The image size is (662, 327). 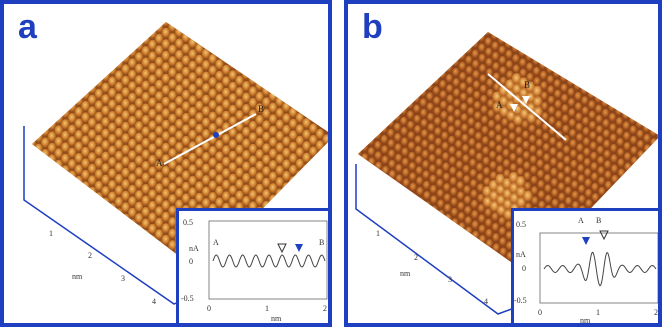 I want to click on profile-line-a, so click(x=210, y=139).